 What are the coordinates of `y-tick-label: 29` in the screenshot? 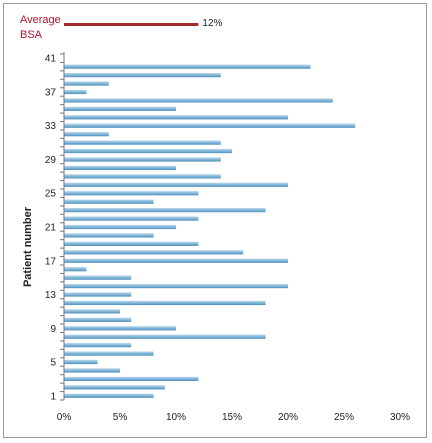 It's located at (51, 160).